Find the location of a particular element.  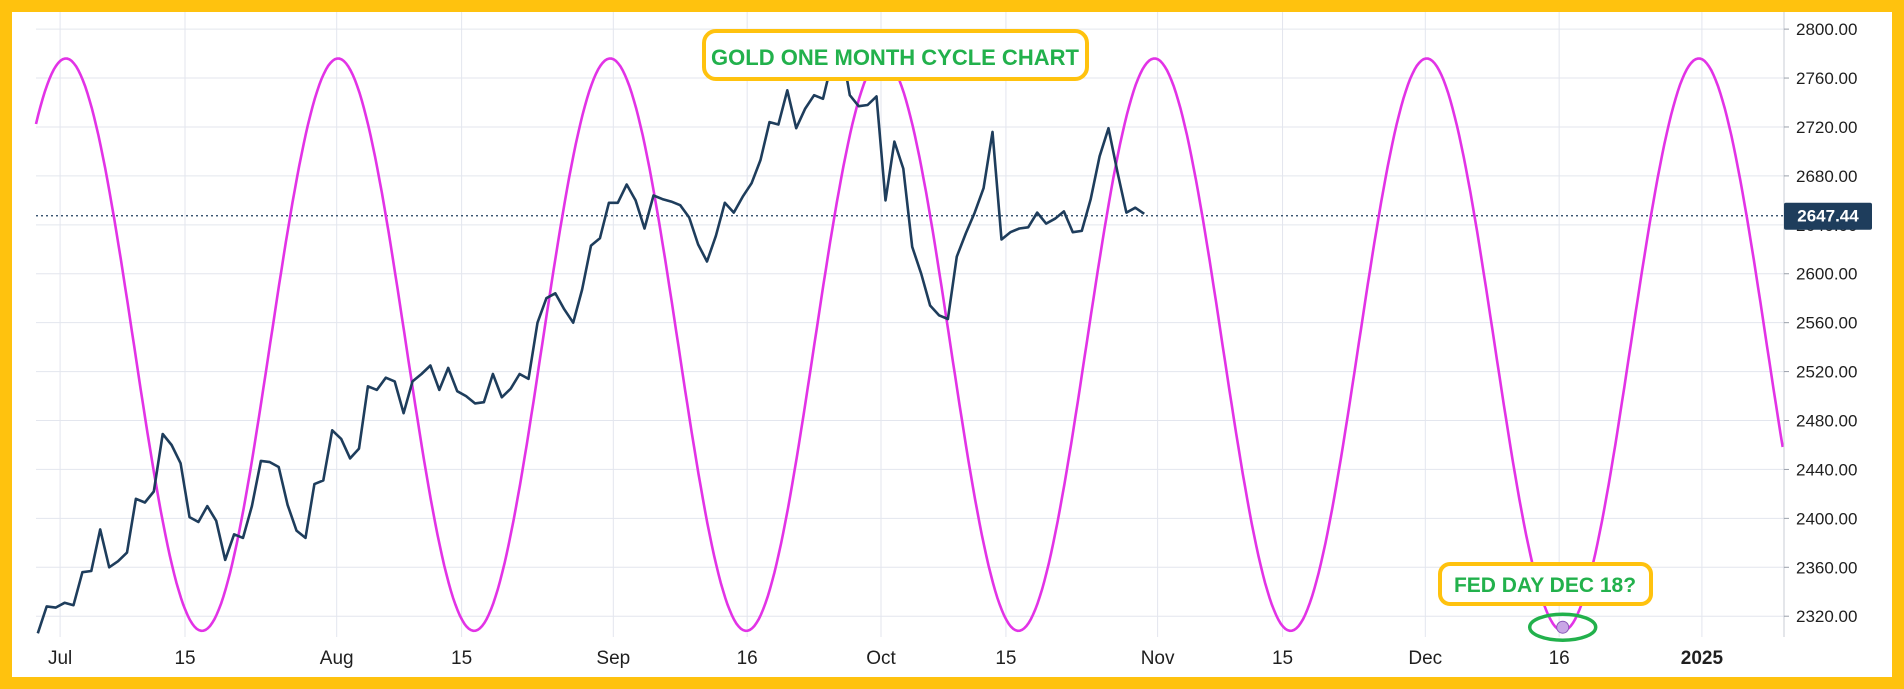

x-tick-label: Nov is located at coordinates (1158, 658).